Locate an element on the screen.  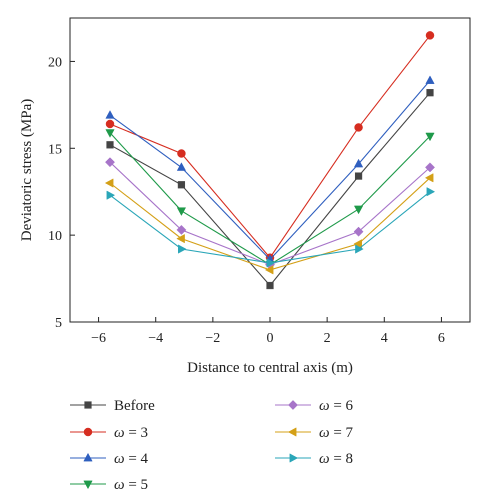
x-tick-label: −4 is located at coordinates (155, 338).